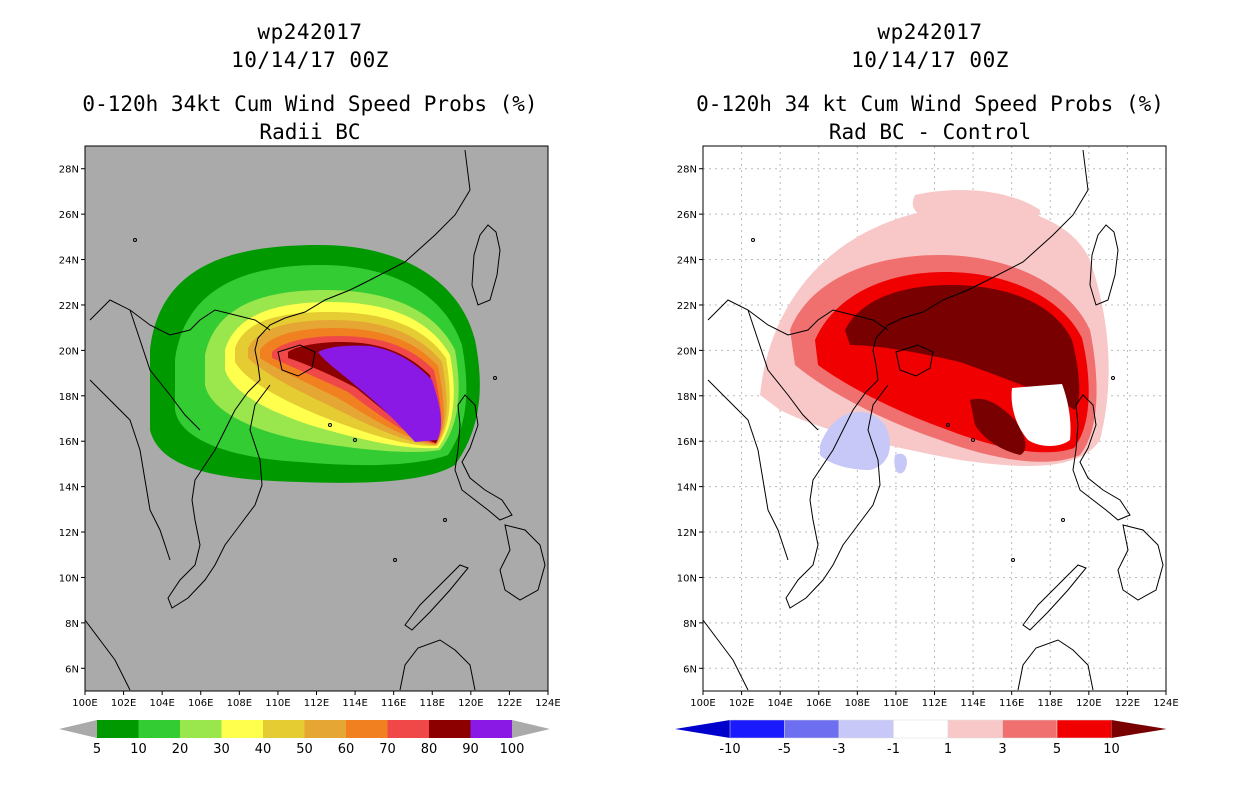  I want to click on left-colorbar: 5 10 20 30 40 50 60 70 80 90 100, so click(304, 738).